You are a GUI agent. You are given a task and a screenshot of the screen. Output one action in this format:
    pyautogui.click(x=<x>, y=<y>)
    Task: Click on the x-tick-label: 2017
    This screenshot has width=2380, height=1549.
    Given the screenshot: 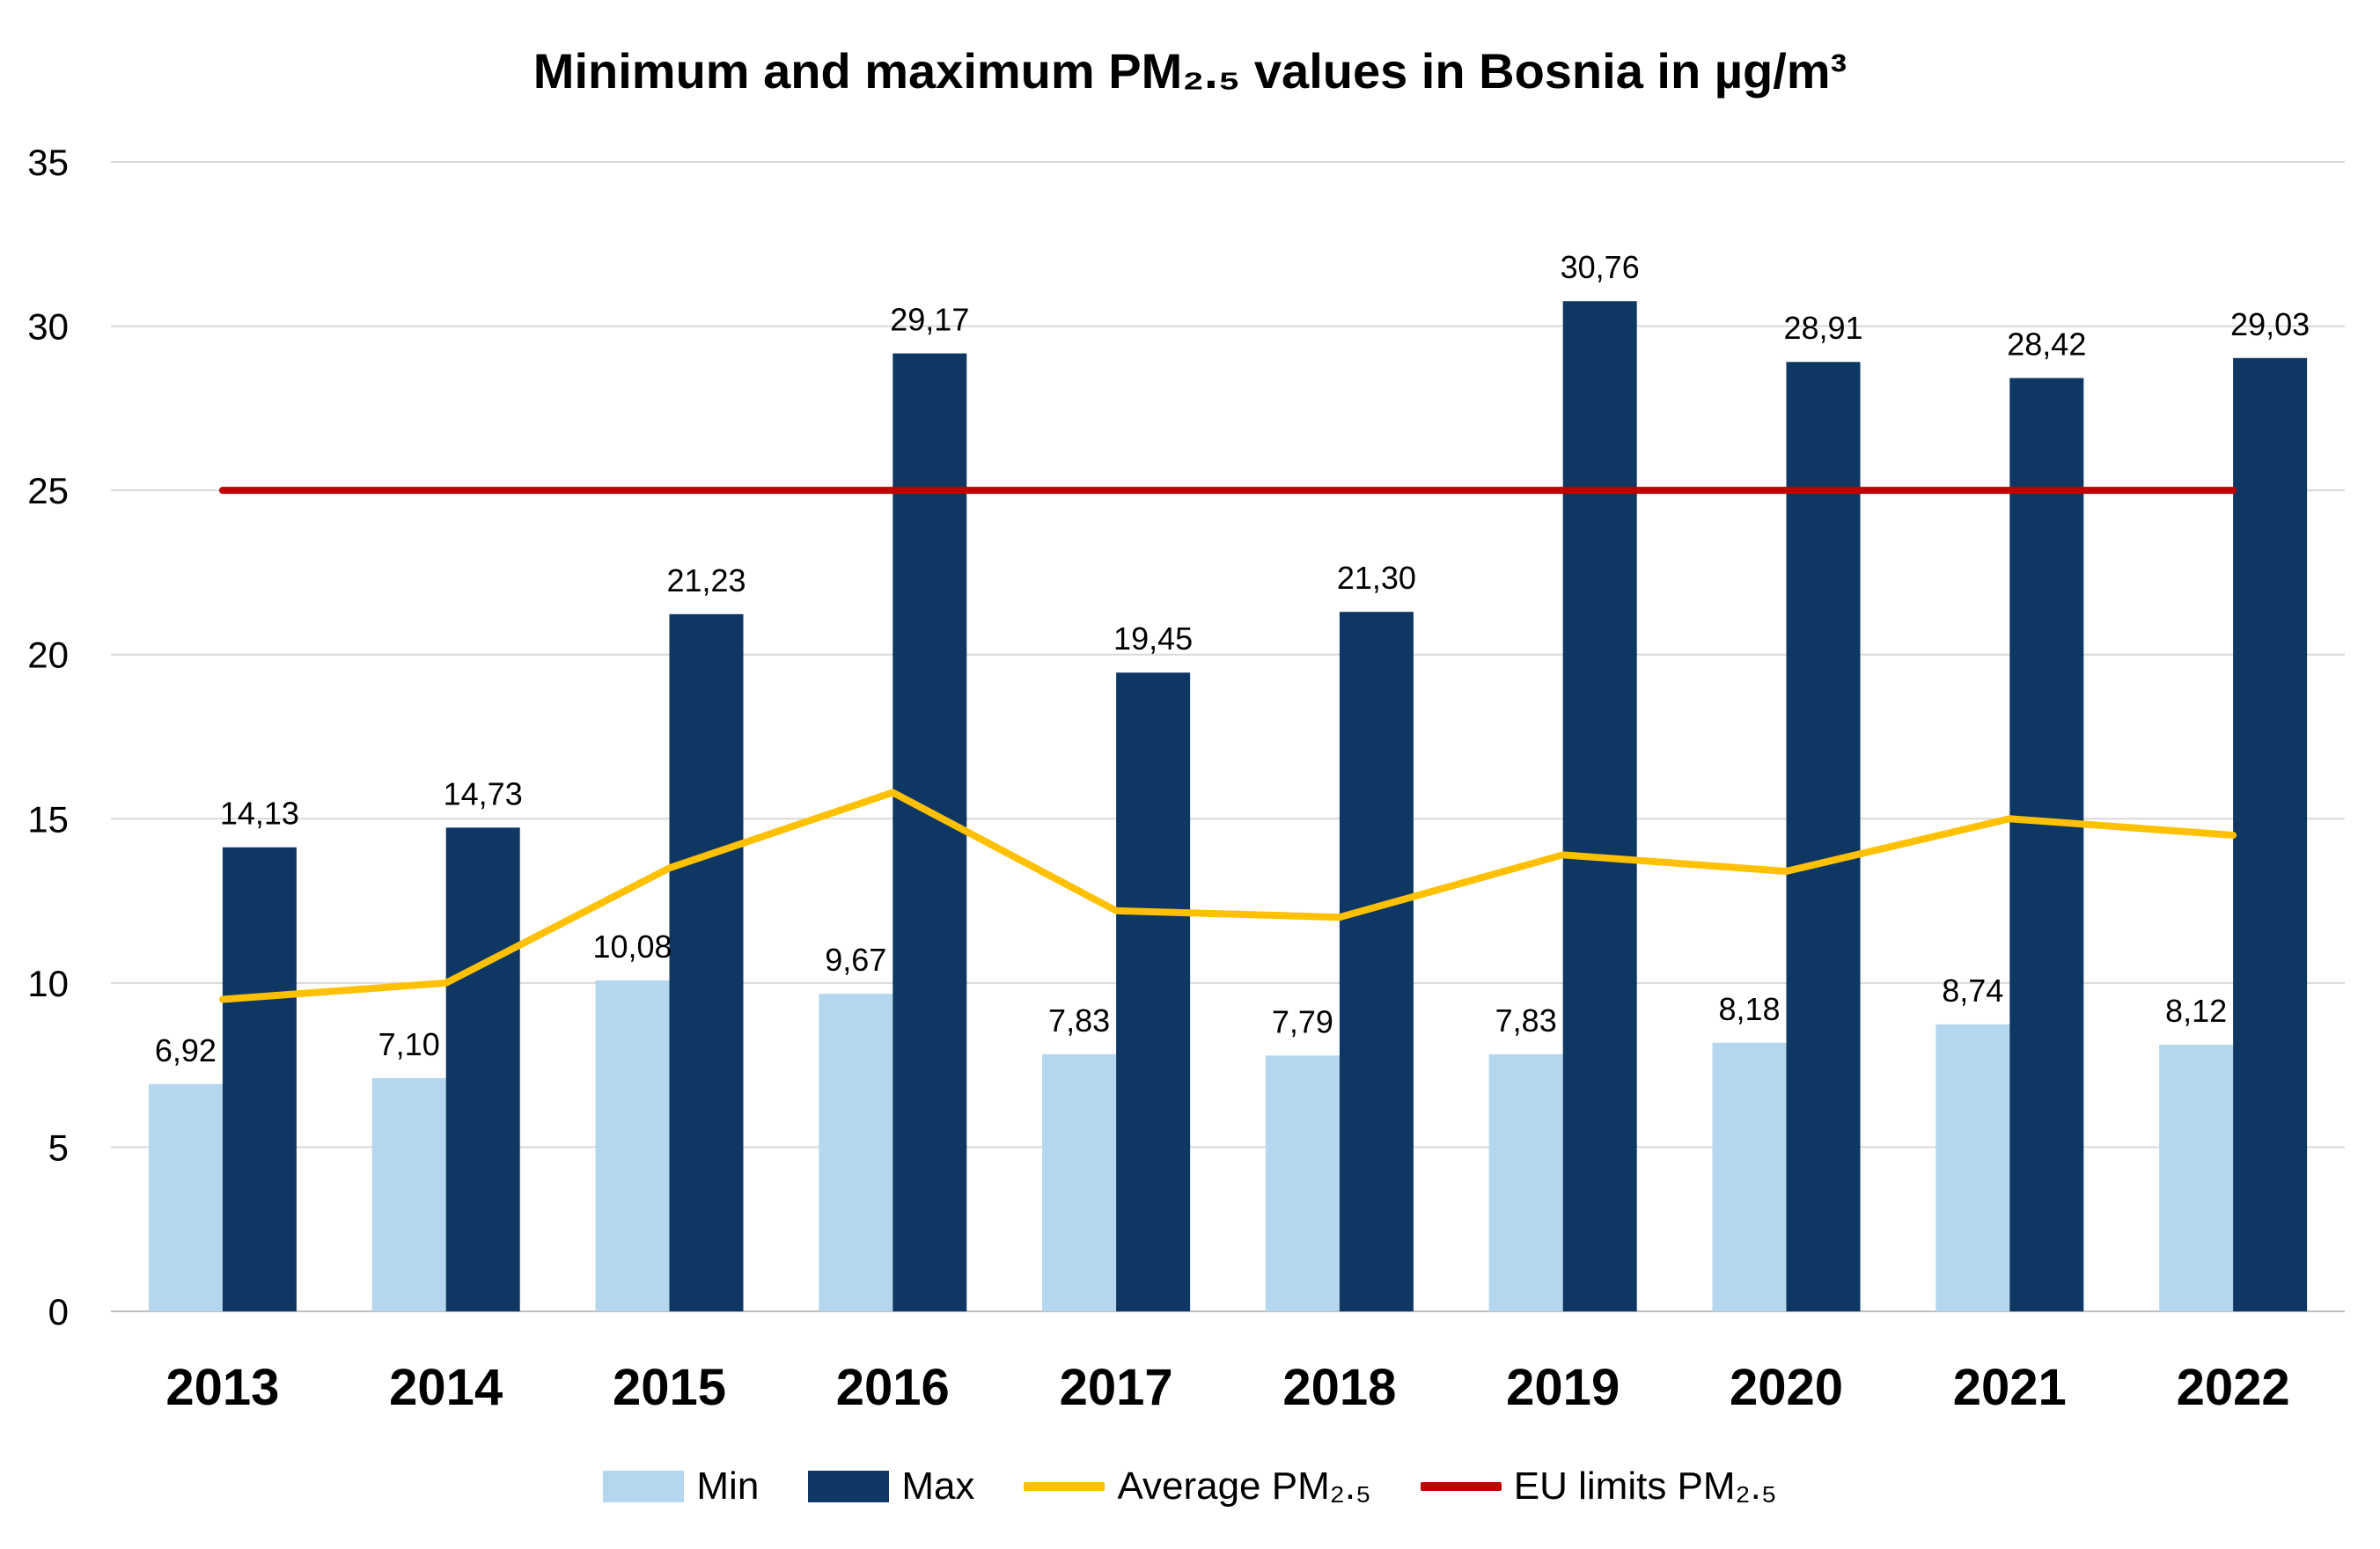 What is the action you would take?
    pyautogui.click(x=1116, y=1388)
    